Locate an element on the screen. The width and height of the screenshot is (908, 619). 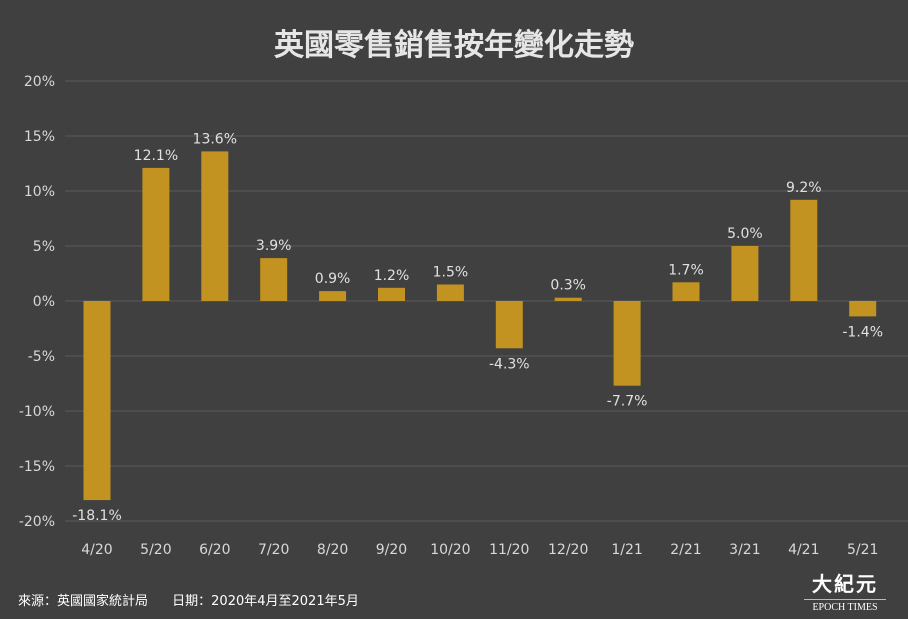
y-tick-label: -5% is located at coordinates (41, 357).